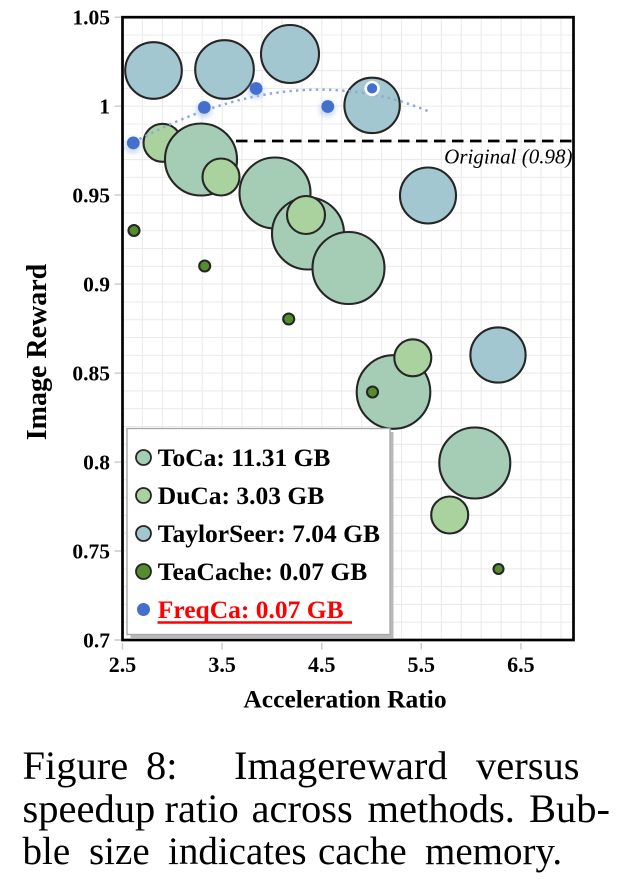 Image resolution: width=632 pixels, height=893 pixels. What do you see at coordinates (91, 18) in the screenshot?
I see `svg-text: 1.05` at bounding box center [91, 18].